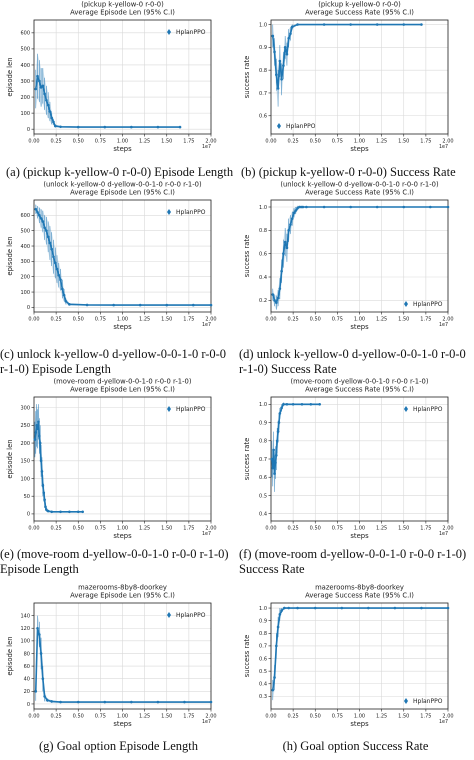  Describe the element at coordinates (107, 101) in the screenshot. I see `series-line` at that location.